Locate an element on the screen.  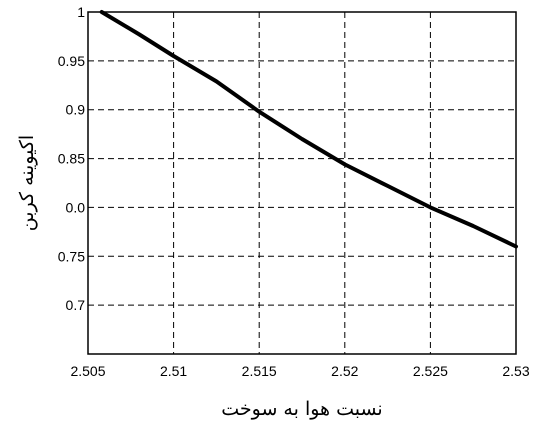
y-tick-label: 1 is located at coordinates (81, 12).